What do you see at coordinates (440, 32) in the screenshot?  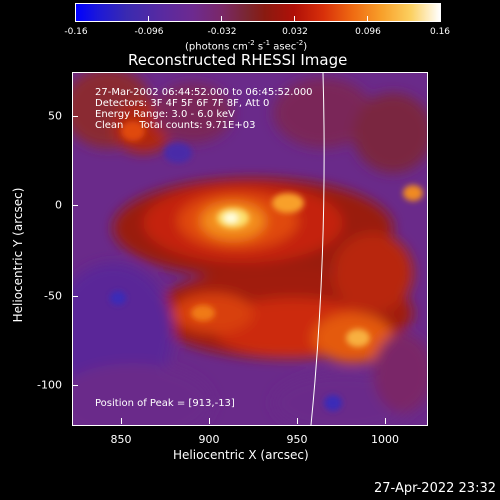 I see `colorbar-tick-label: 0.16` at bounding box center [440, 32].